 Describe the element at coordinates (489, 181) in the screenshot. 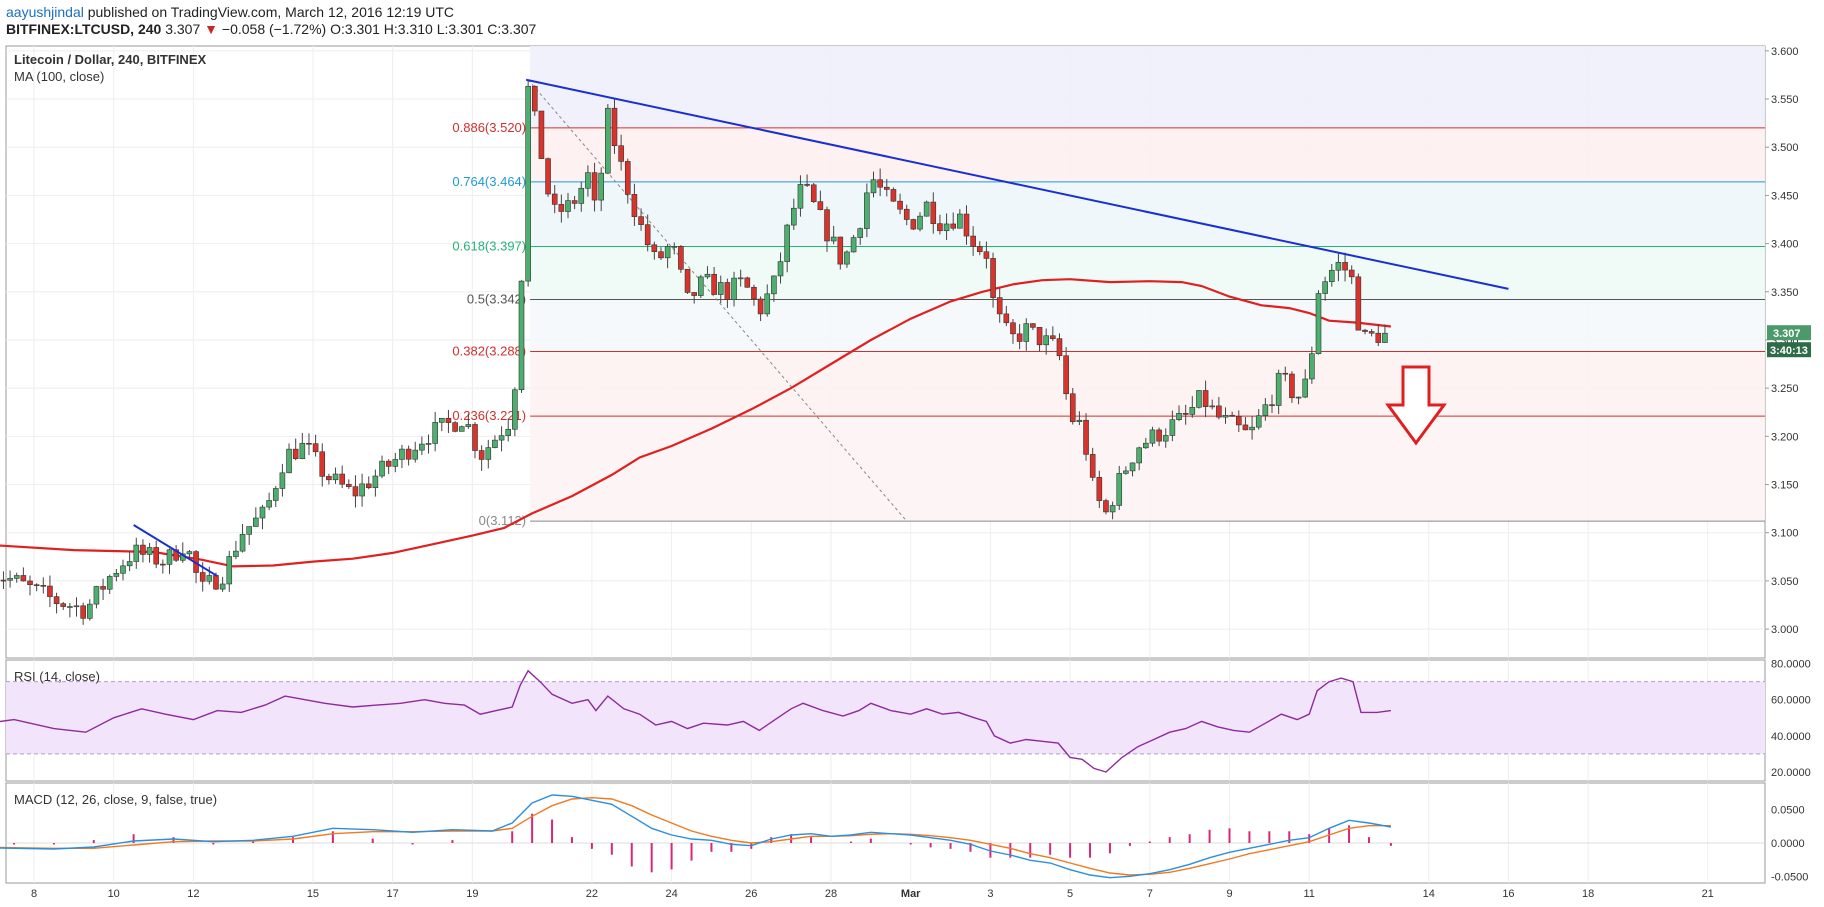

I see `fib-level-label: 0.764(3.464)` at that location.